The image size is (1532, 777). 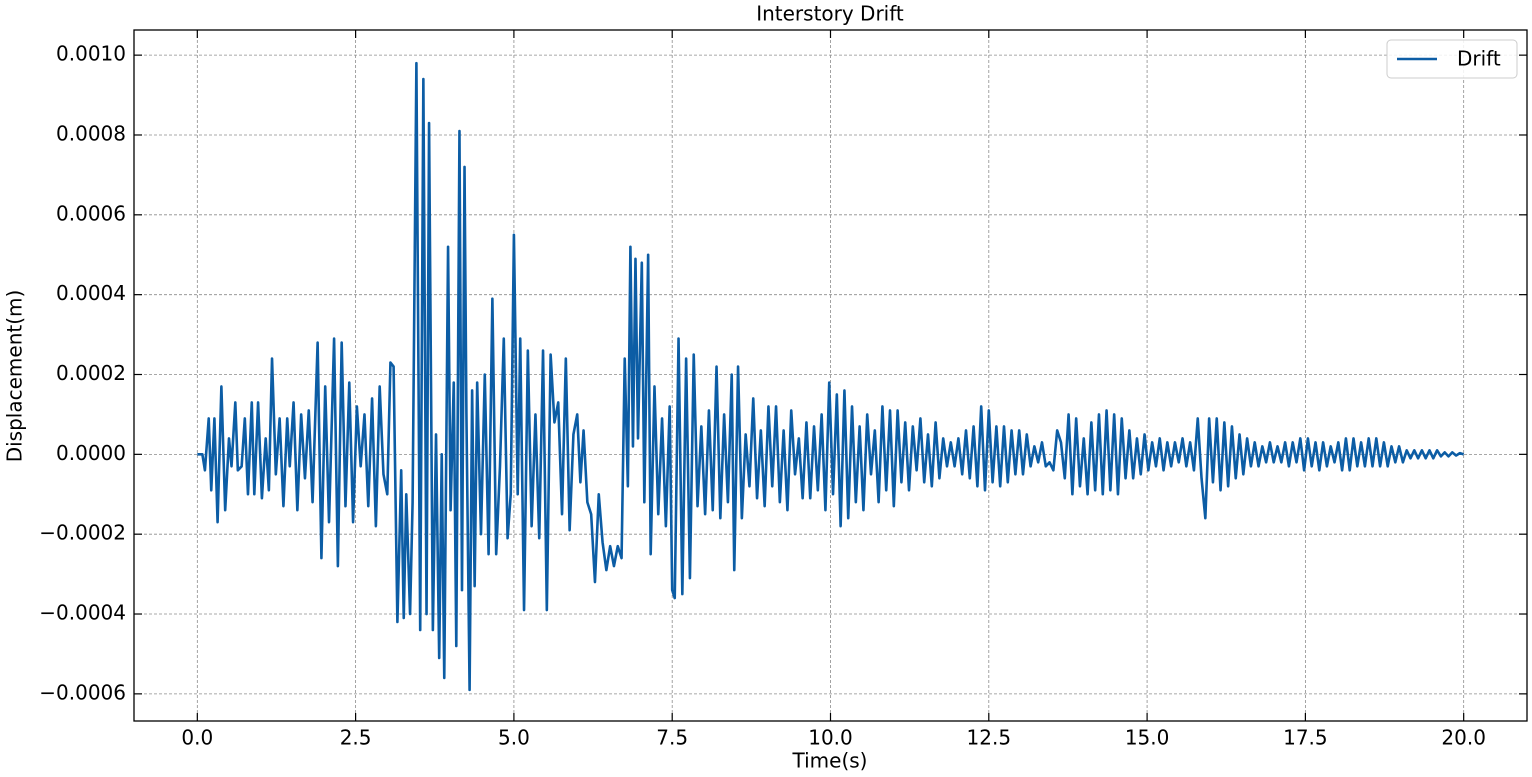 What do you see at coordinates (1479, 59) in the screenshot?
I see `legend-label: Drift` at bounding box center [1479, 59].